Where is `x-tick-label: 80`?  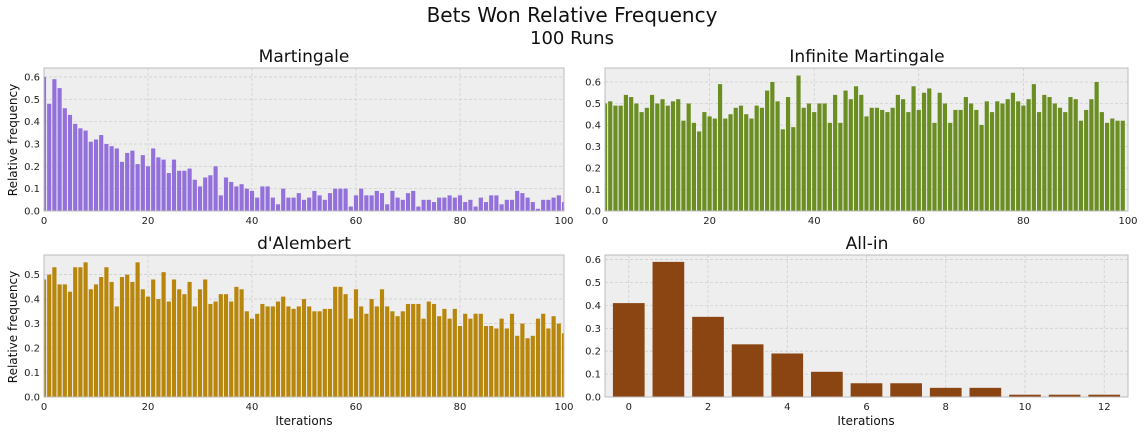
x-tick-label: 80 is located at coordinates (460, 407).